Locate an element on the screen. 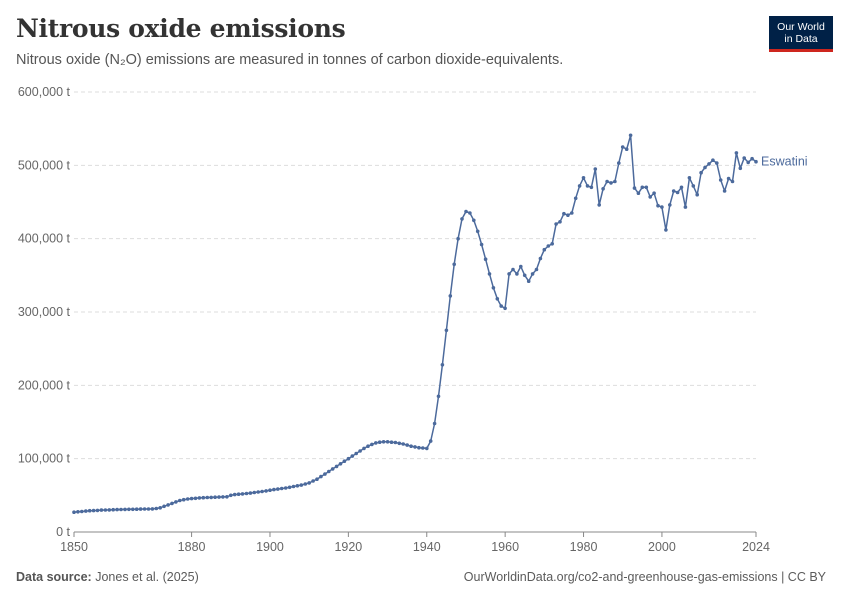 The height and width of the screenshot is (600, 850). y-tick-label: 200,000 t is located at coordinates (44, 385).